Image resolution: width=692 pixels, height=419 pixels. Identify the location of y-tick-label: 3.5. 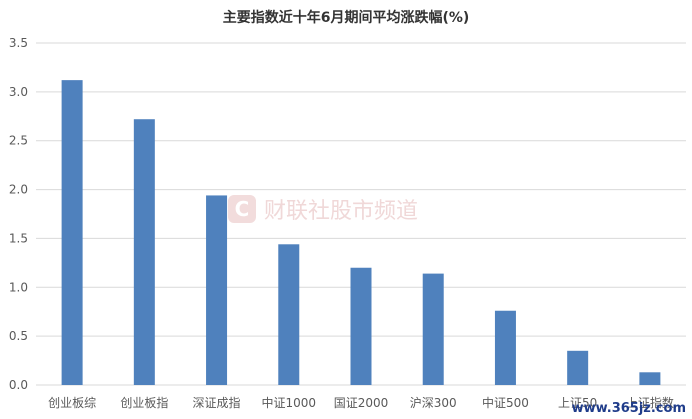
(18, 43).